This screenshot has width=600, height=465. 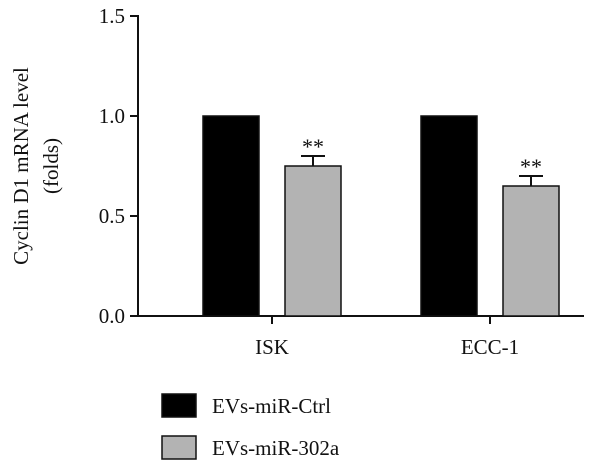 I want to click on y-tick-label: 1.0, so click(x=112, y=116).